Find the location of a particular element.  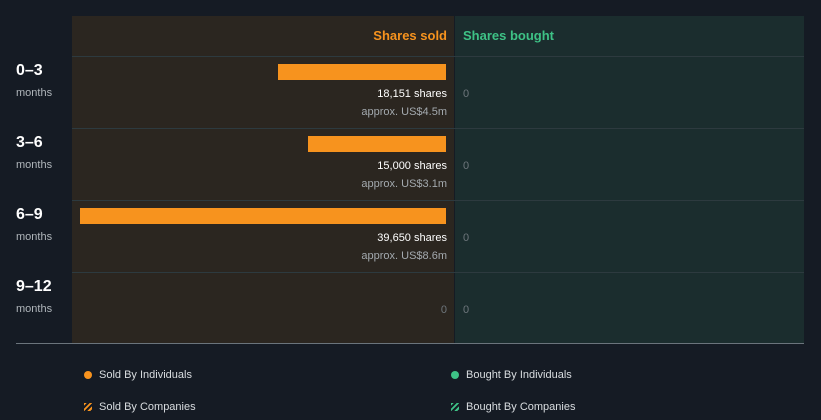

legend-sold-by-companies: Sold By Companies is located at coordinates (140, 407).